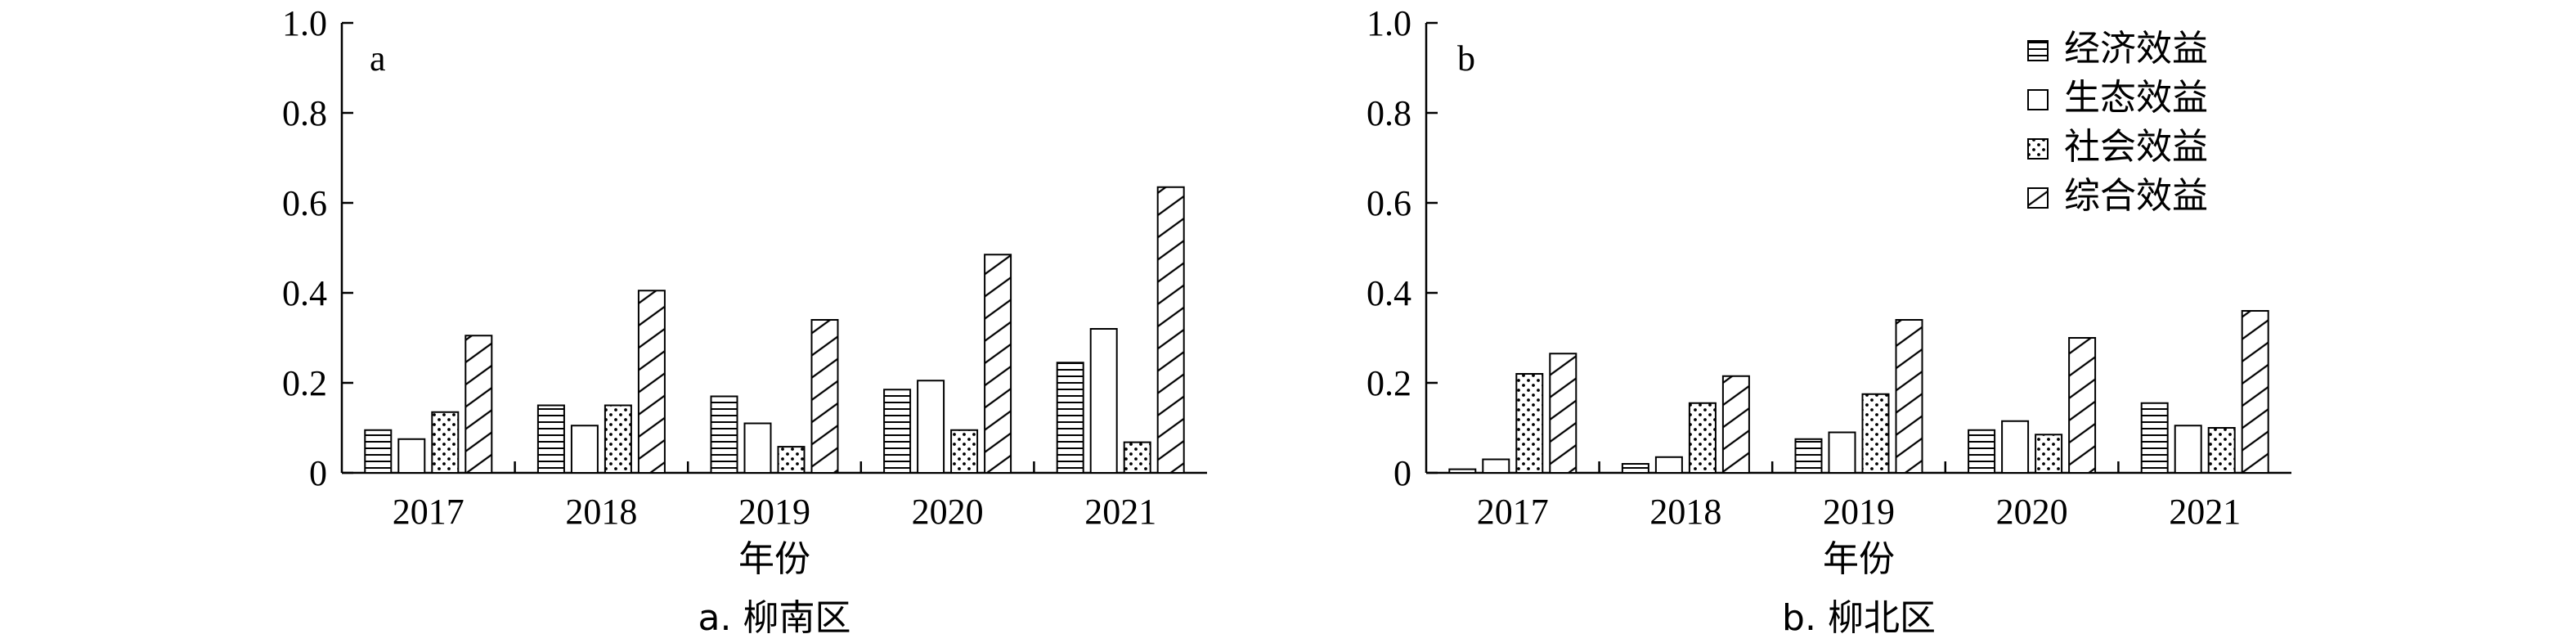 The width and height of the screenshot is (2576, 643). What do you see at coordinates (2136, 147) in the screenshot?
I see `legend-label-social: 社会效益` at bounding box center [2136, 147].